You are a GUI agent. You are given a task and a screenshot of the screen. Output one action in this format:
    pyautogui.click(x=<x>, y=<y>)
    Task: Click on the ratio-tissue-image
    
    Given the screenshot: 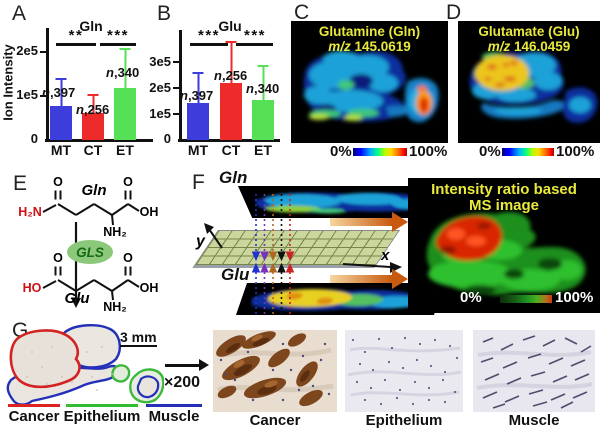 What is the action you would take?
    pyautogui.click(x=506, y=253)
    